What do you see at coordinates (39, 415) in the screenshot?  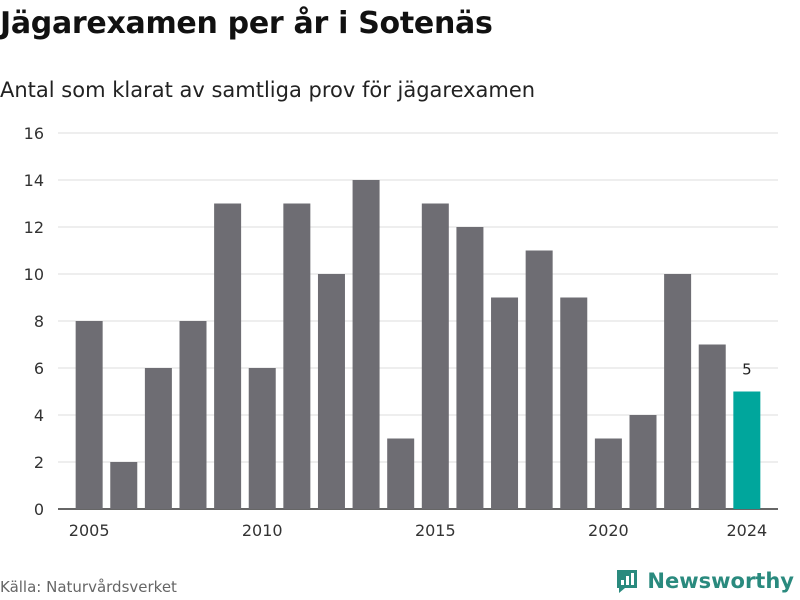 I see `y-tick-label: 4` at bounding box center [39, 415].